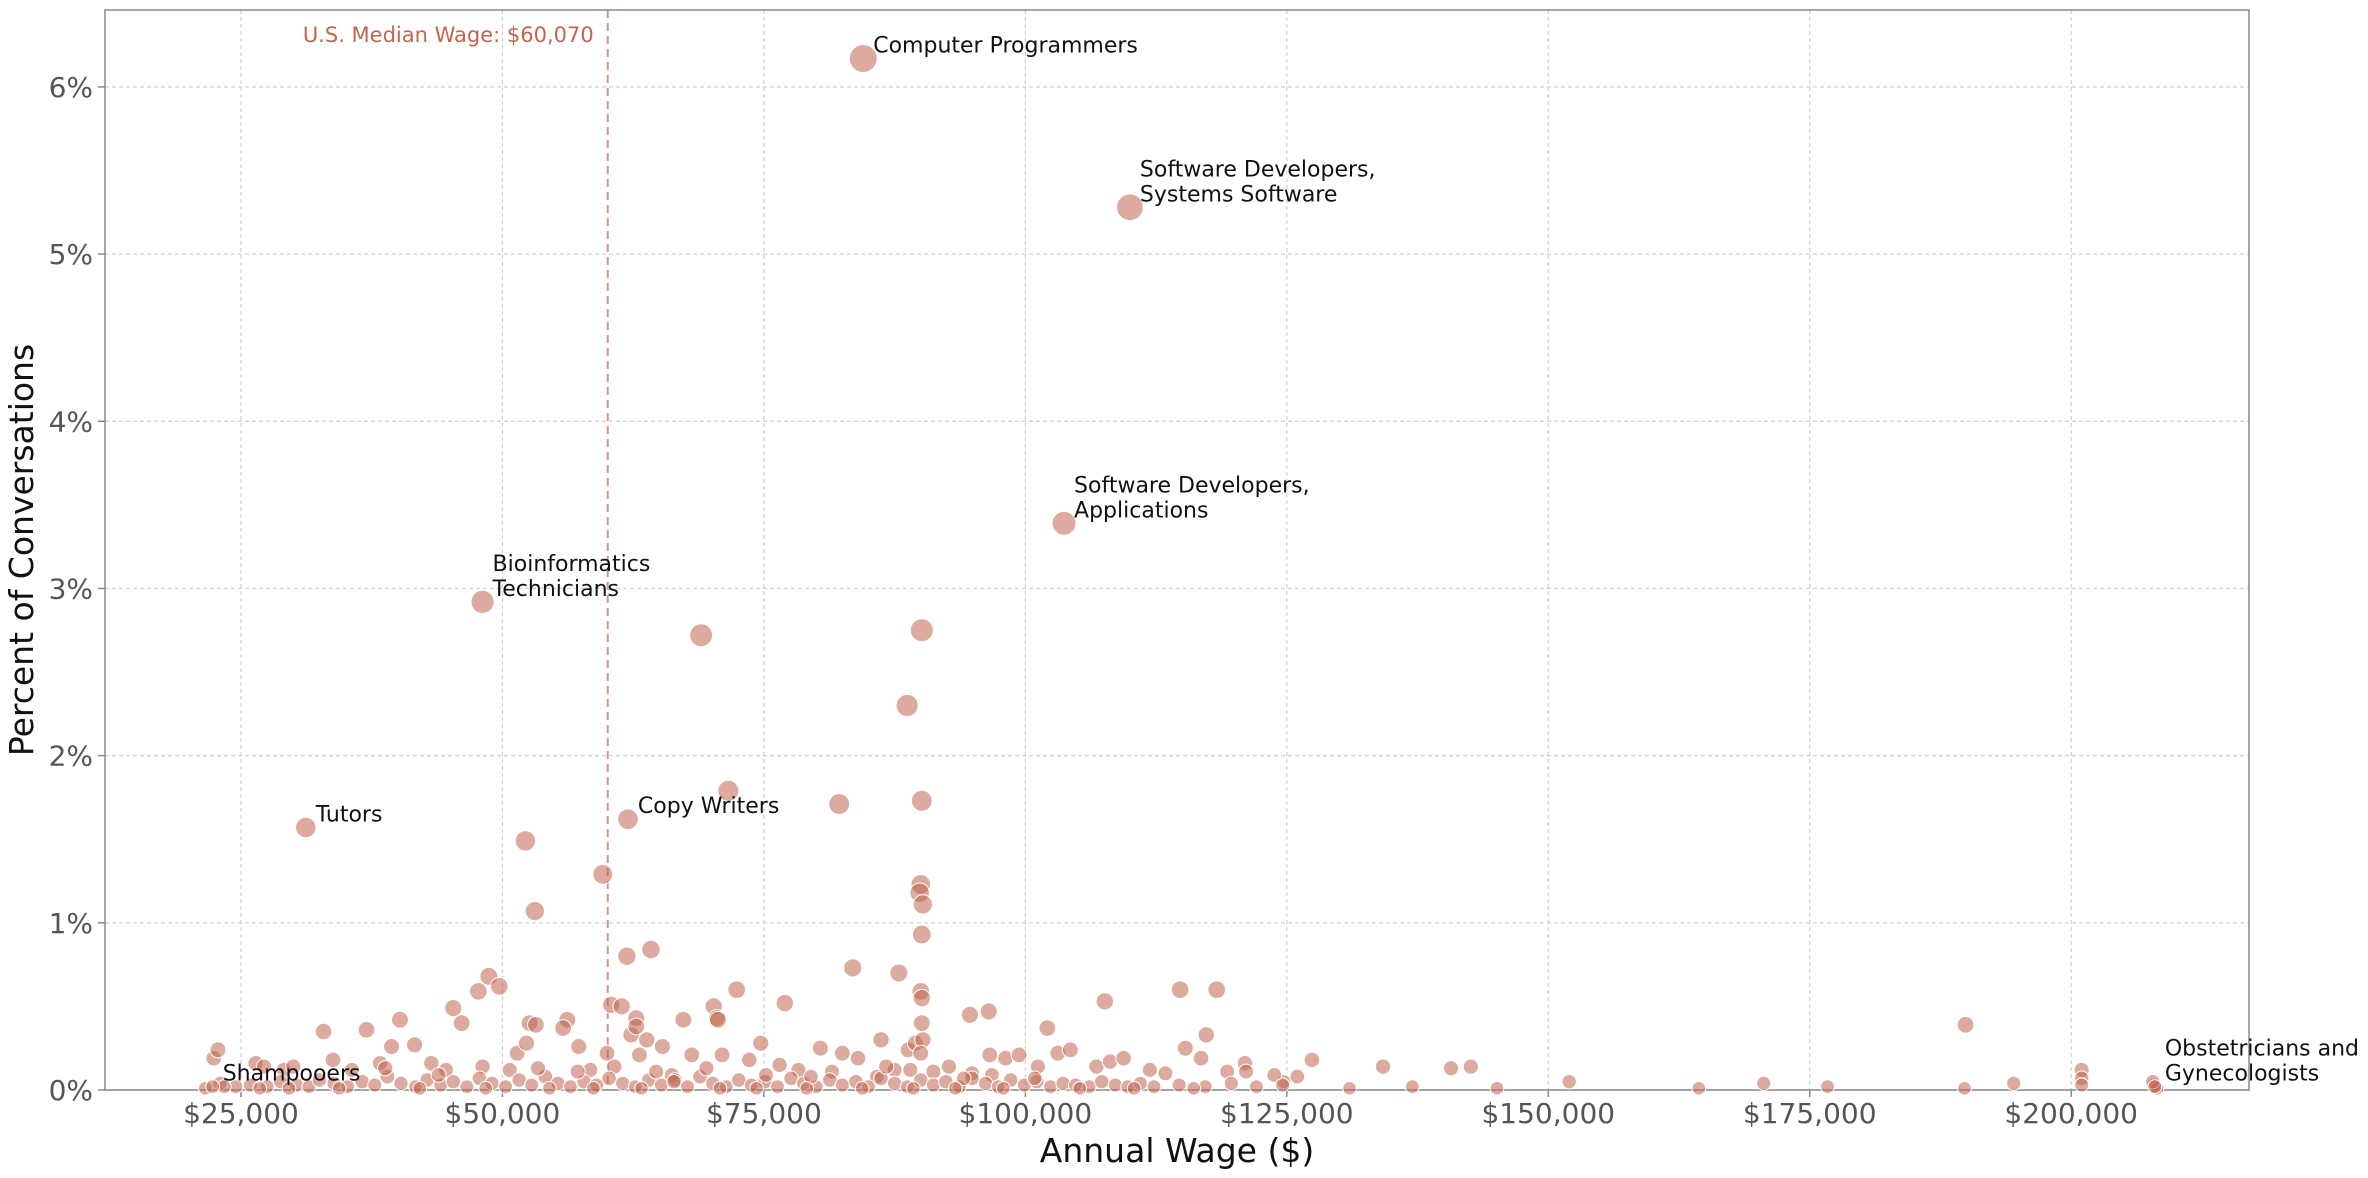 This screenshot has width=2368, height=1178. I want to click on x-tick-label: $100,000, so click(1026, 1113).